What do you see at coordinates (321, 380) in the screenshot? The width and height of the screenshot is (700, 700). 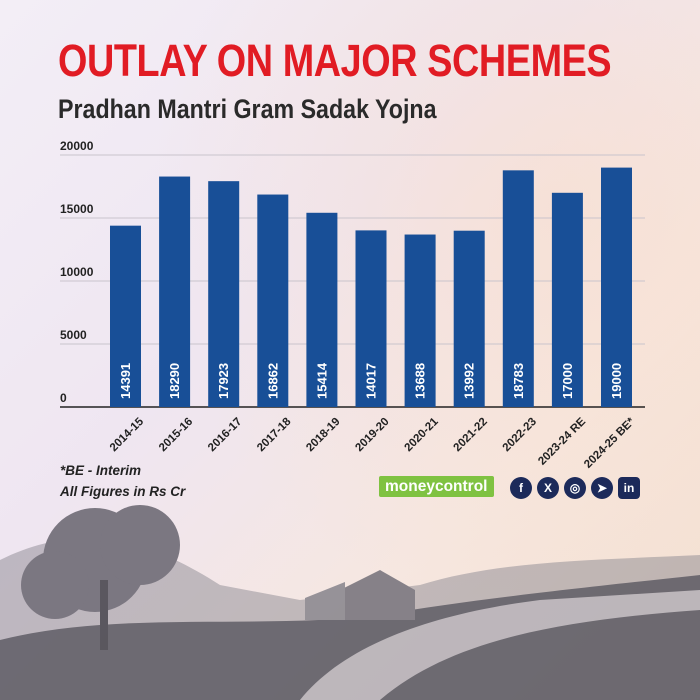 I see `bar-value-label: 15414` at bounding box center [321, 380].